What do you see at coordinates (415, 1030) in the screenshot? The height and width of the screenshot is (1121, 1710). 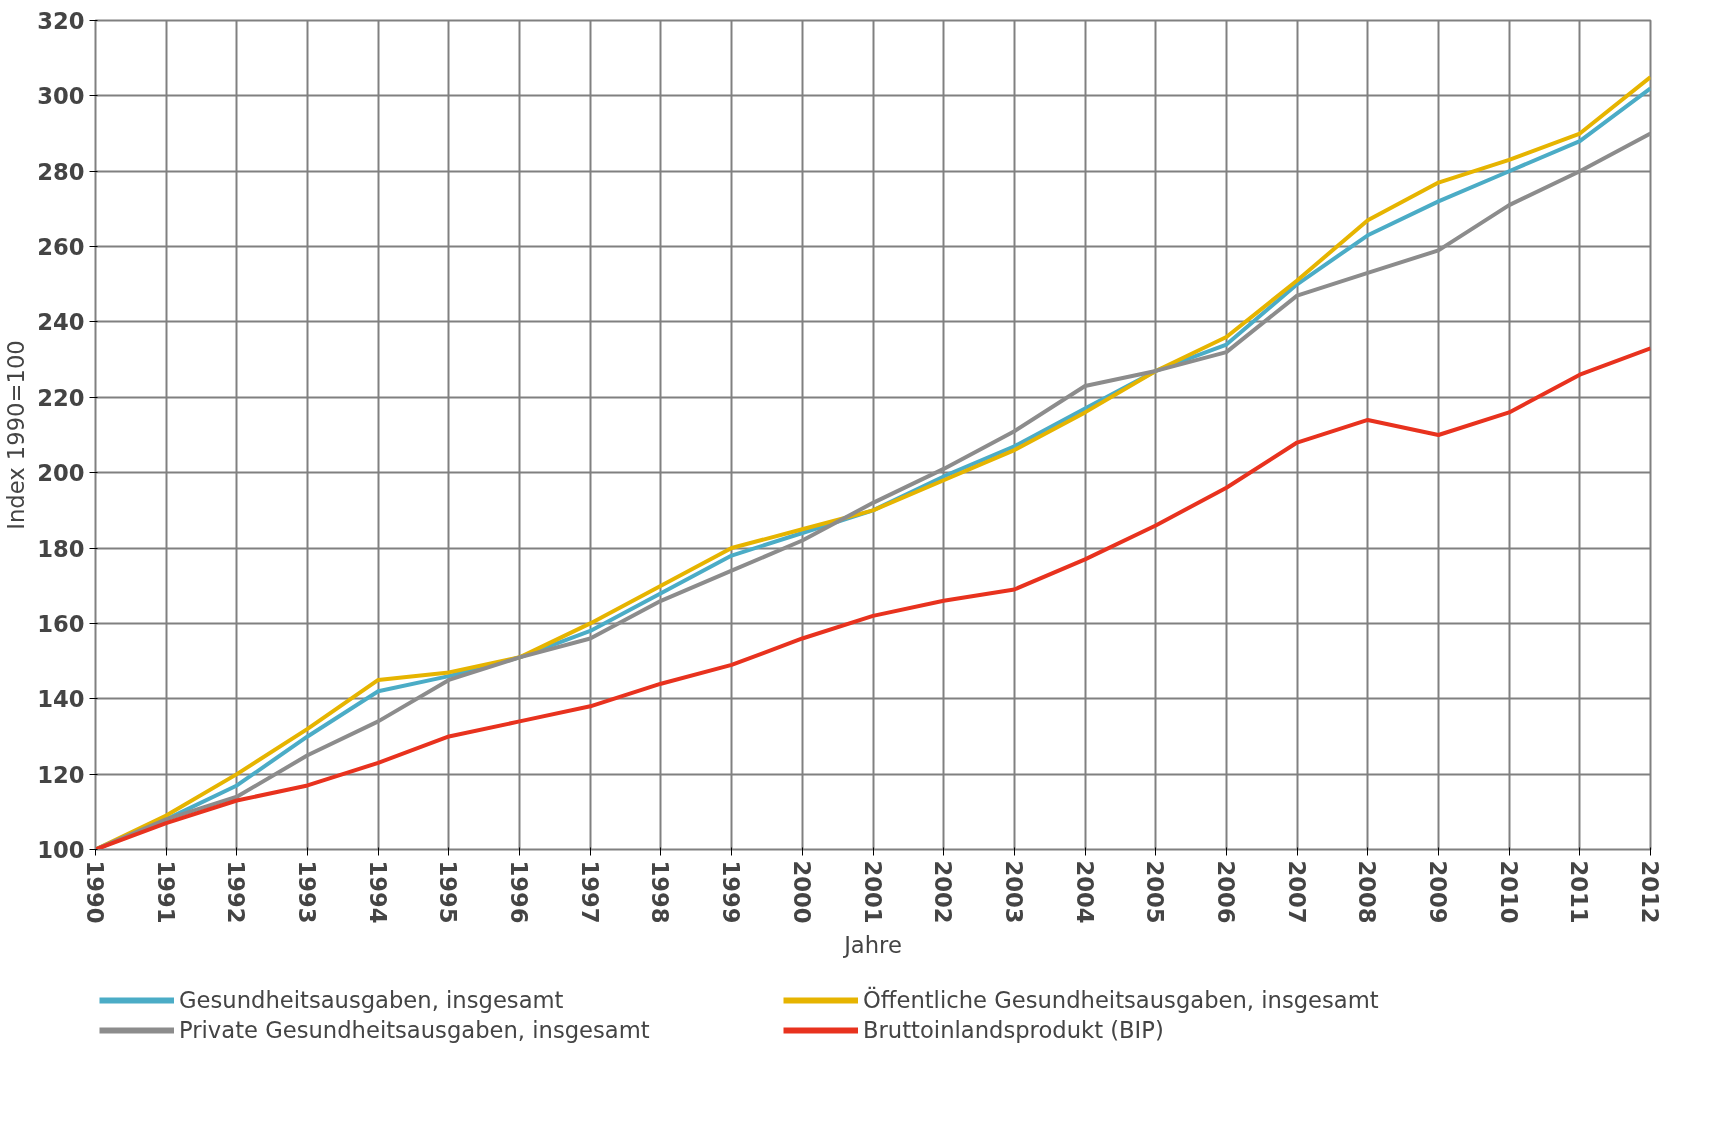 I see `legend-label: Private Gesundheitsausgaben, insgesamt` at bounding box center [415, 1030].